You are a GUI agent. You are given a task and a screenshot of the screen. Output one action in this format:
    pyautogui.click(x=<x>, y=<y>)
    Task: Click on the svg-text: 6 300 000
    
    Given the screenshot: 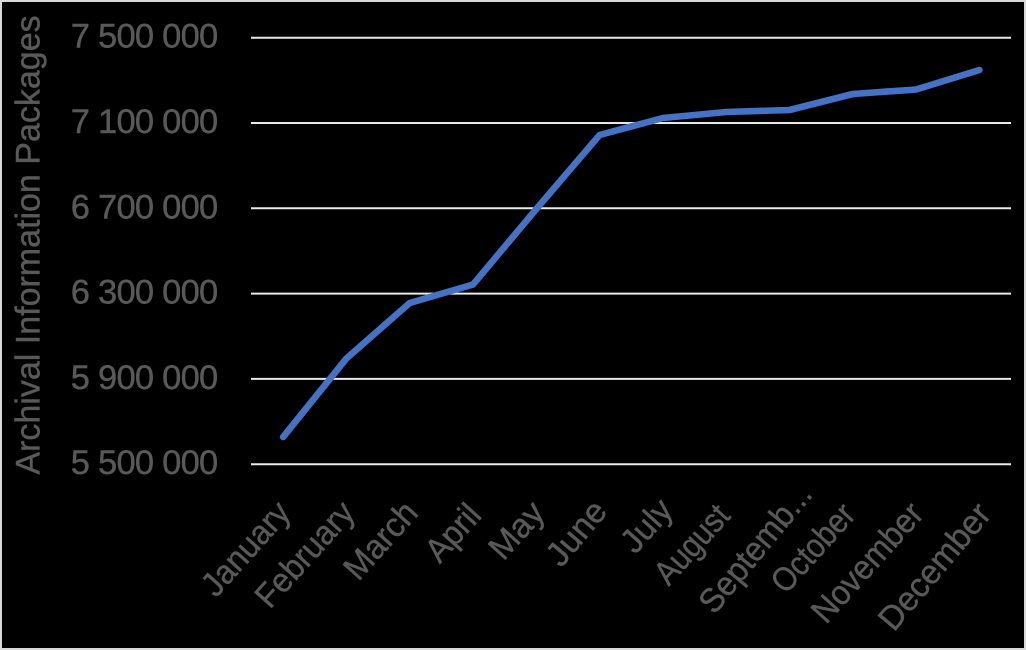 What is the action you would take?
    pyautogui.click(x=144, y=293)
    